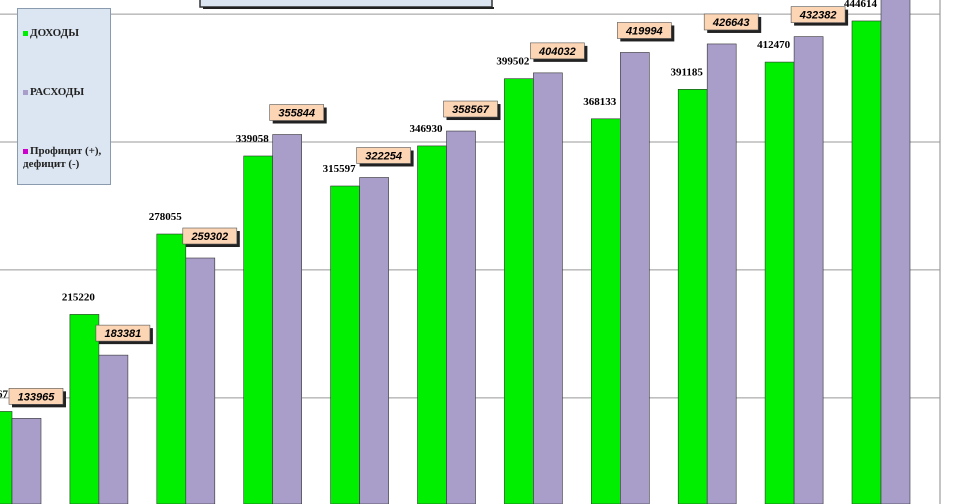 The width and height of the screenshot is (960, 504). I want to click on value-label: 404032, so click(557, 52).